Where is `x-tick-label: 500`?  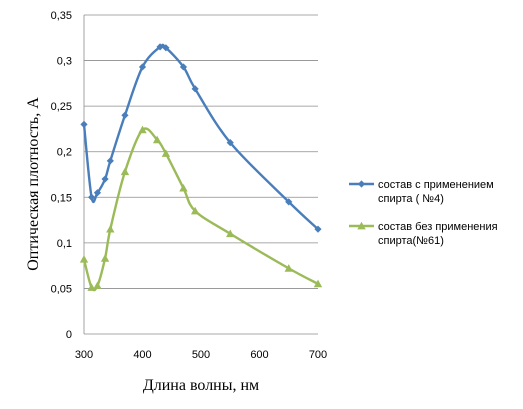 x-tick-label: 500 is located at coordinates (201, 355).